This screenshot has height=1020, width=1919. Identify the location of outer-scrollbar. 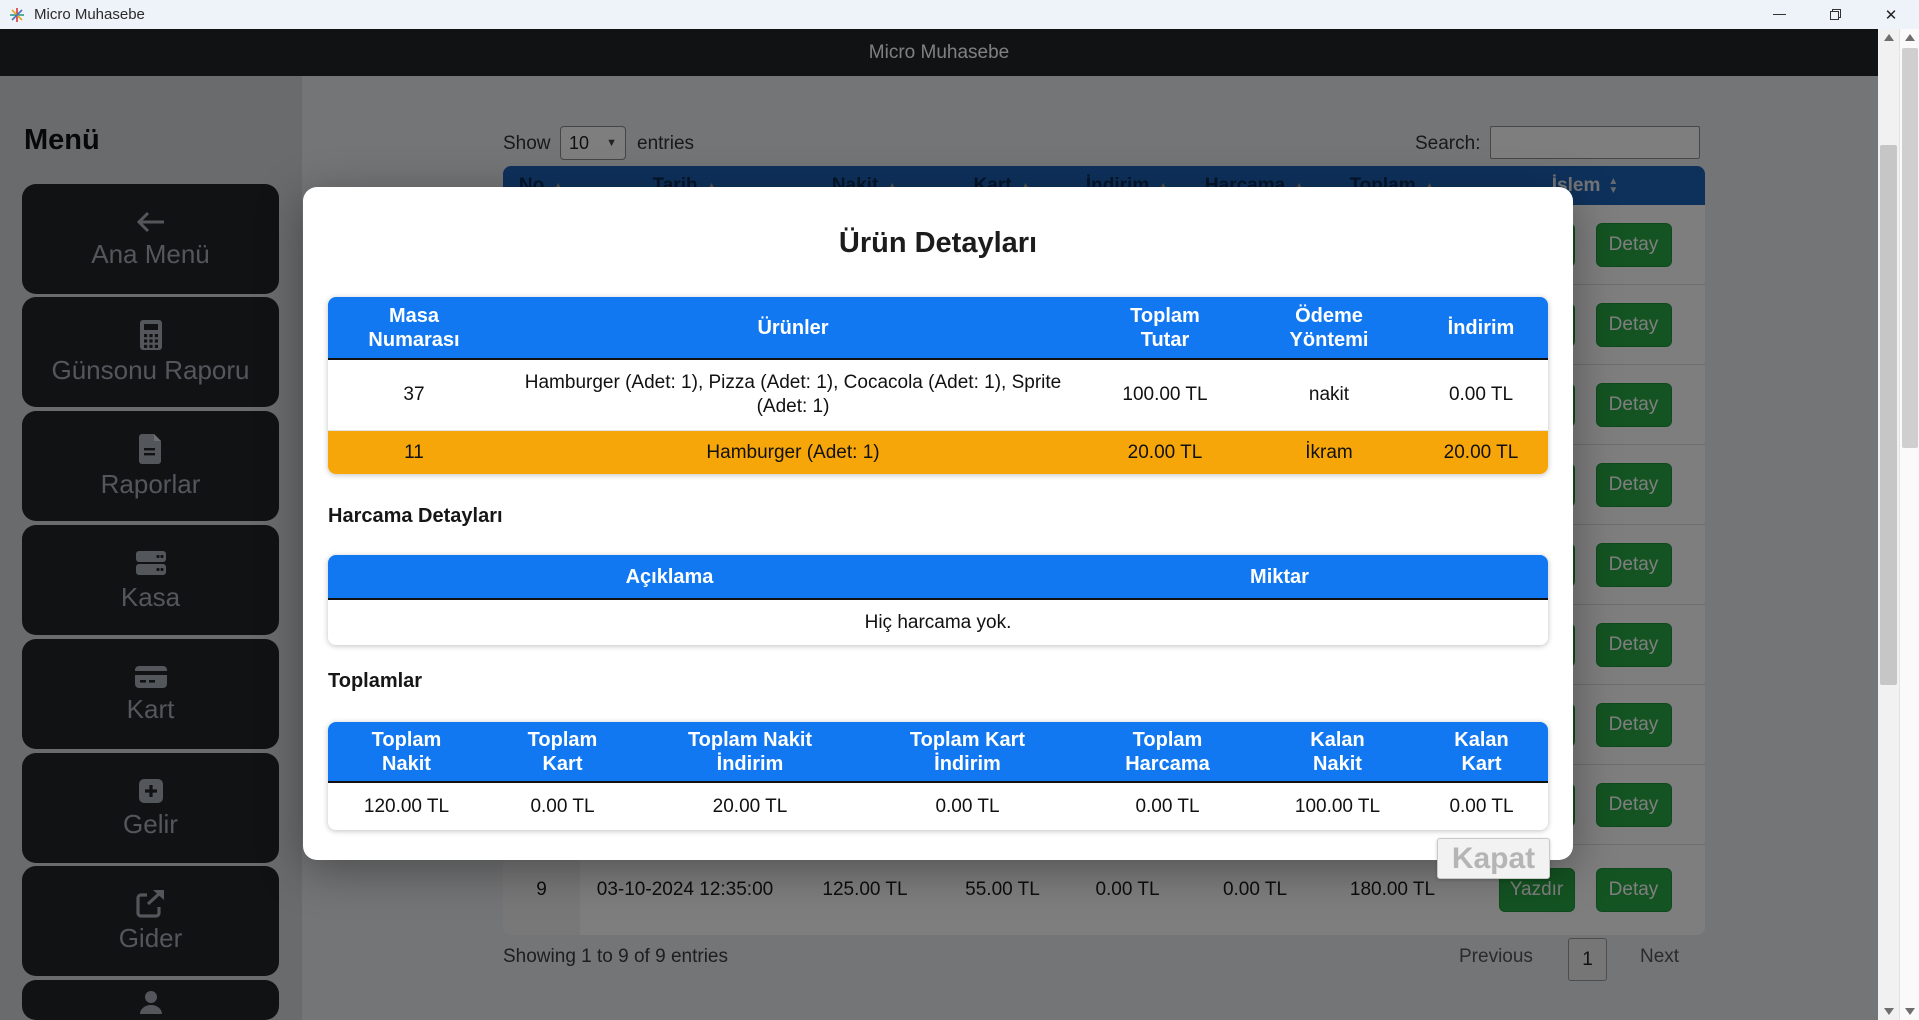
(1909, 524).